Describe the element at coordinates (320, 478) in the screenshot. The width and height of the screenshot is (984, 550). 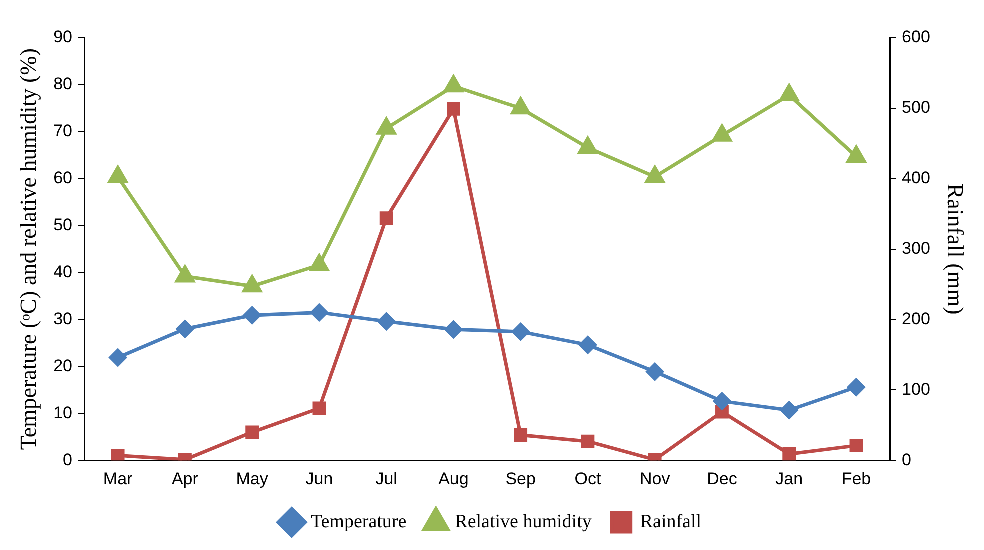
I see `x-tick-label: Jun` at that location.